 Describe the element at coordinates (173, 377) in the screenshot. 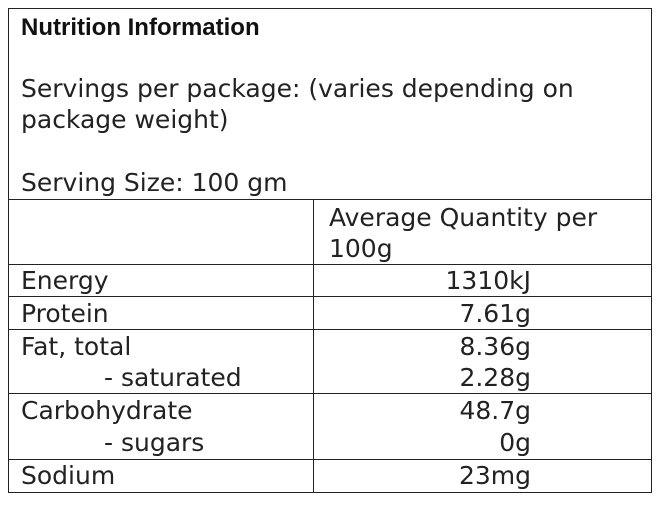

I see `saturated-fat-label: - saturated` at that location.